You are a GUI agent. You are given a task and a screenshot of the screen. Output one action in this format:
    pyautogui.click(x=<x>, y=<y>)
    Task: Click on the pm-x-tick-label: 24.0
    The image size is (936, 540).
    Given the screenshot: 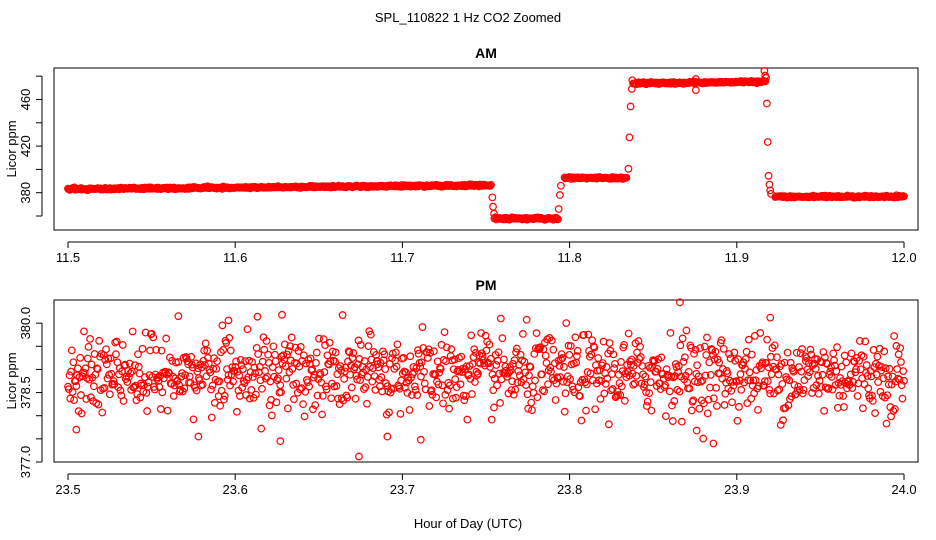 What is the action you would take?
    pyautogui.click(x=903, y=489)
    